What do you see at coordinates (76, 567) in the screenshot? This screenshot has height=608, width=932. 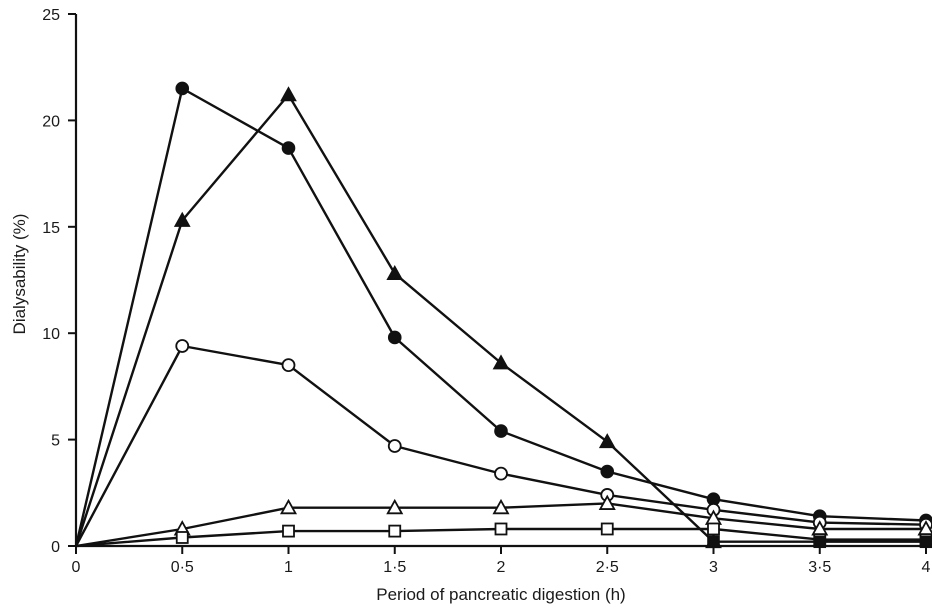 I see `x-tick-label: 0` at bounding box center [76, 567].